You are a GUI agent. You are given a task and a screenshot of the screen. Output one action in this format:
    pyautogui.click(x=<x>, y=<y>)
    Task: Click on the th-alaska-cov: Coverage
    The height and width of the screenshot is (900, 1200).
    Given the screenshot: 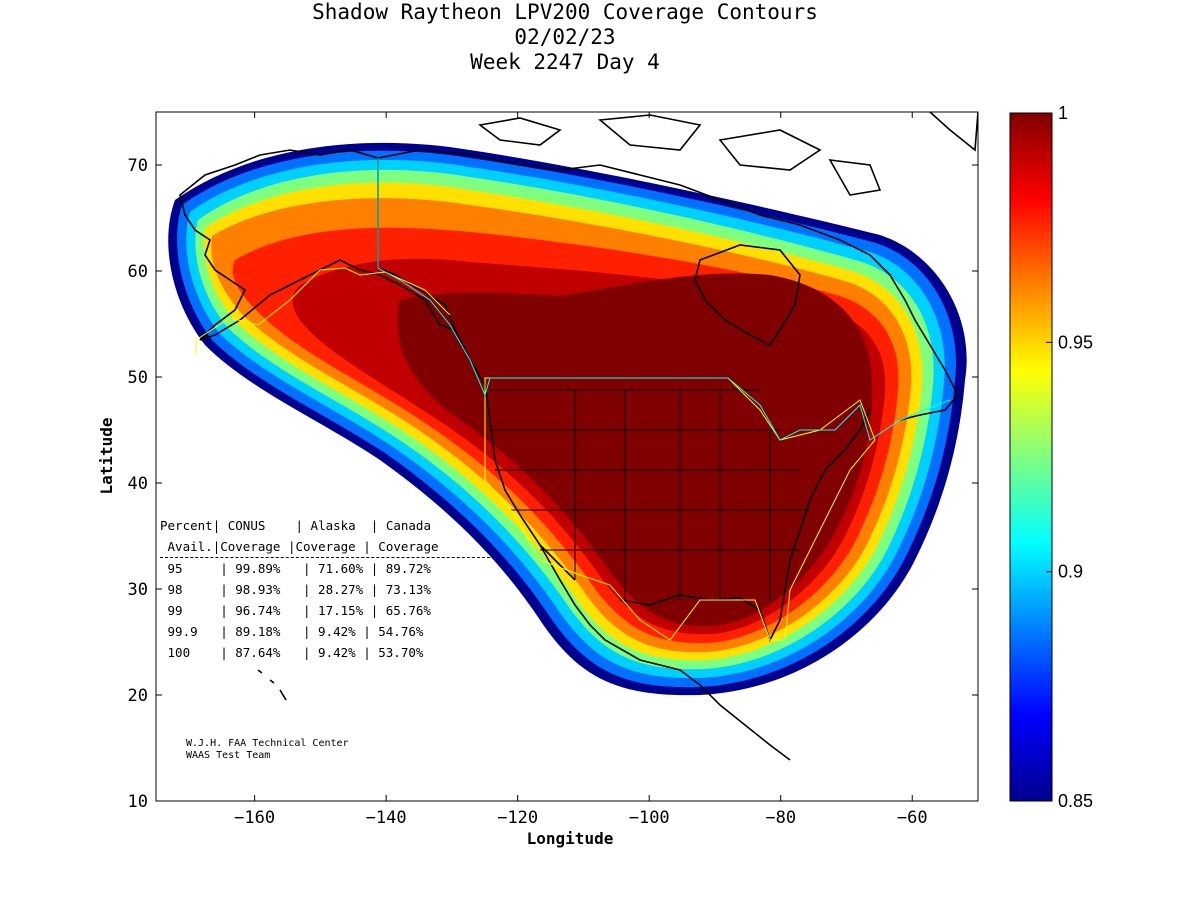 What is the action you would take?
    pyautogui.click(x=325, y=546)
    